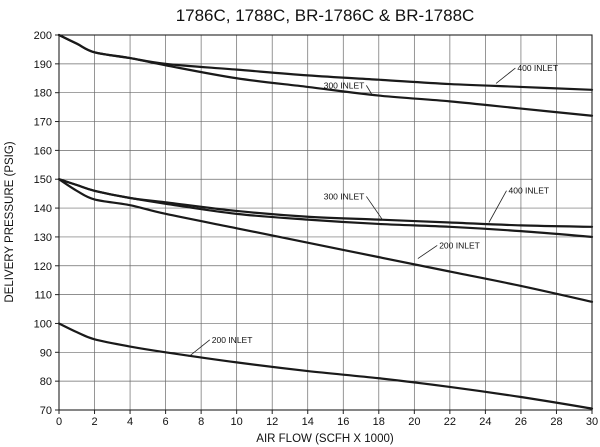 The height and width of the screenshot is (447, 600). What do you see at coordinates (46, 223) in the screenshot?
I see `y-axis-ticks: 70 80 90 100 110 120 130 140 150 160 170 180 190 200` at bounding box center [46, 223].